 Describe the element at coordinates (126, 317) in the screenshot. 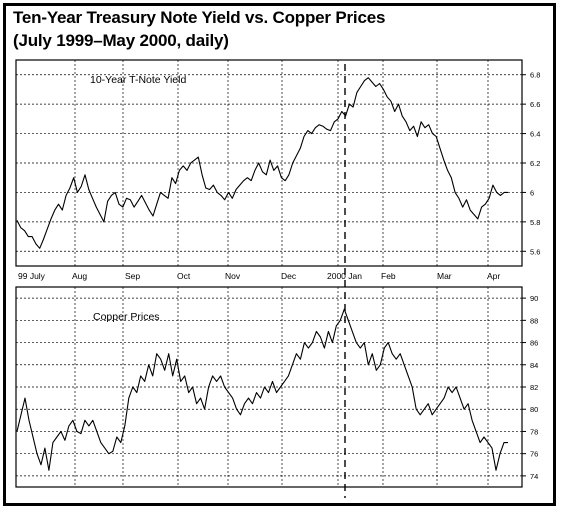

I see `series-label: Copper Prices` at that location.